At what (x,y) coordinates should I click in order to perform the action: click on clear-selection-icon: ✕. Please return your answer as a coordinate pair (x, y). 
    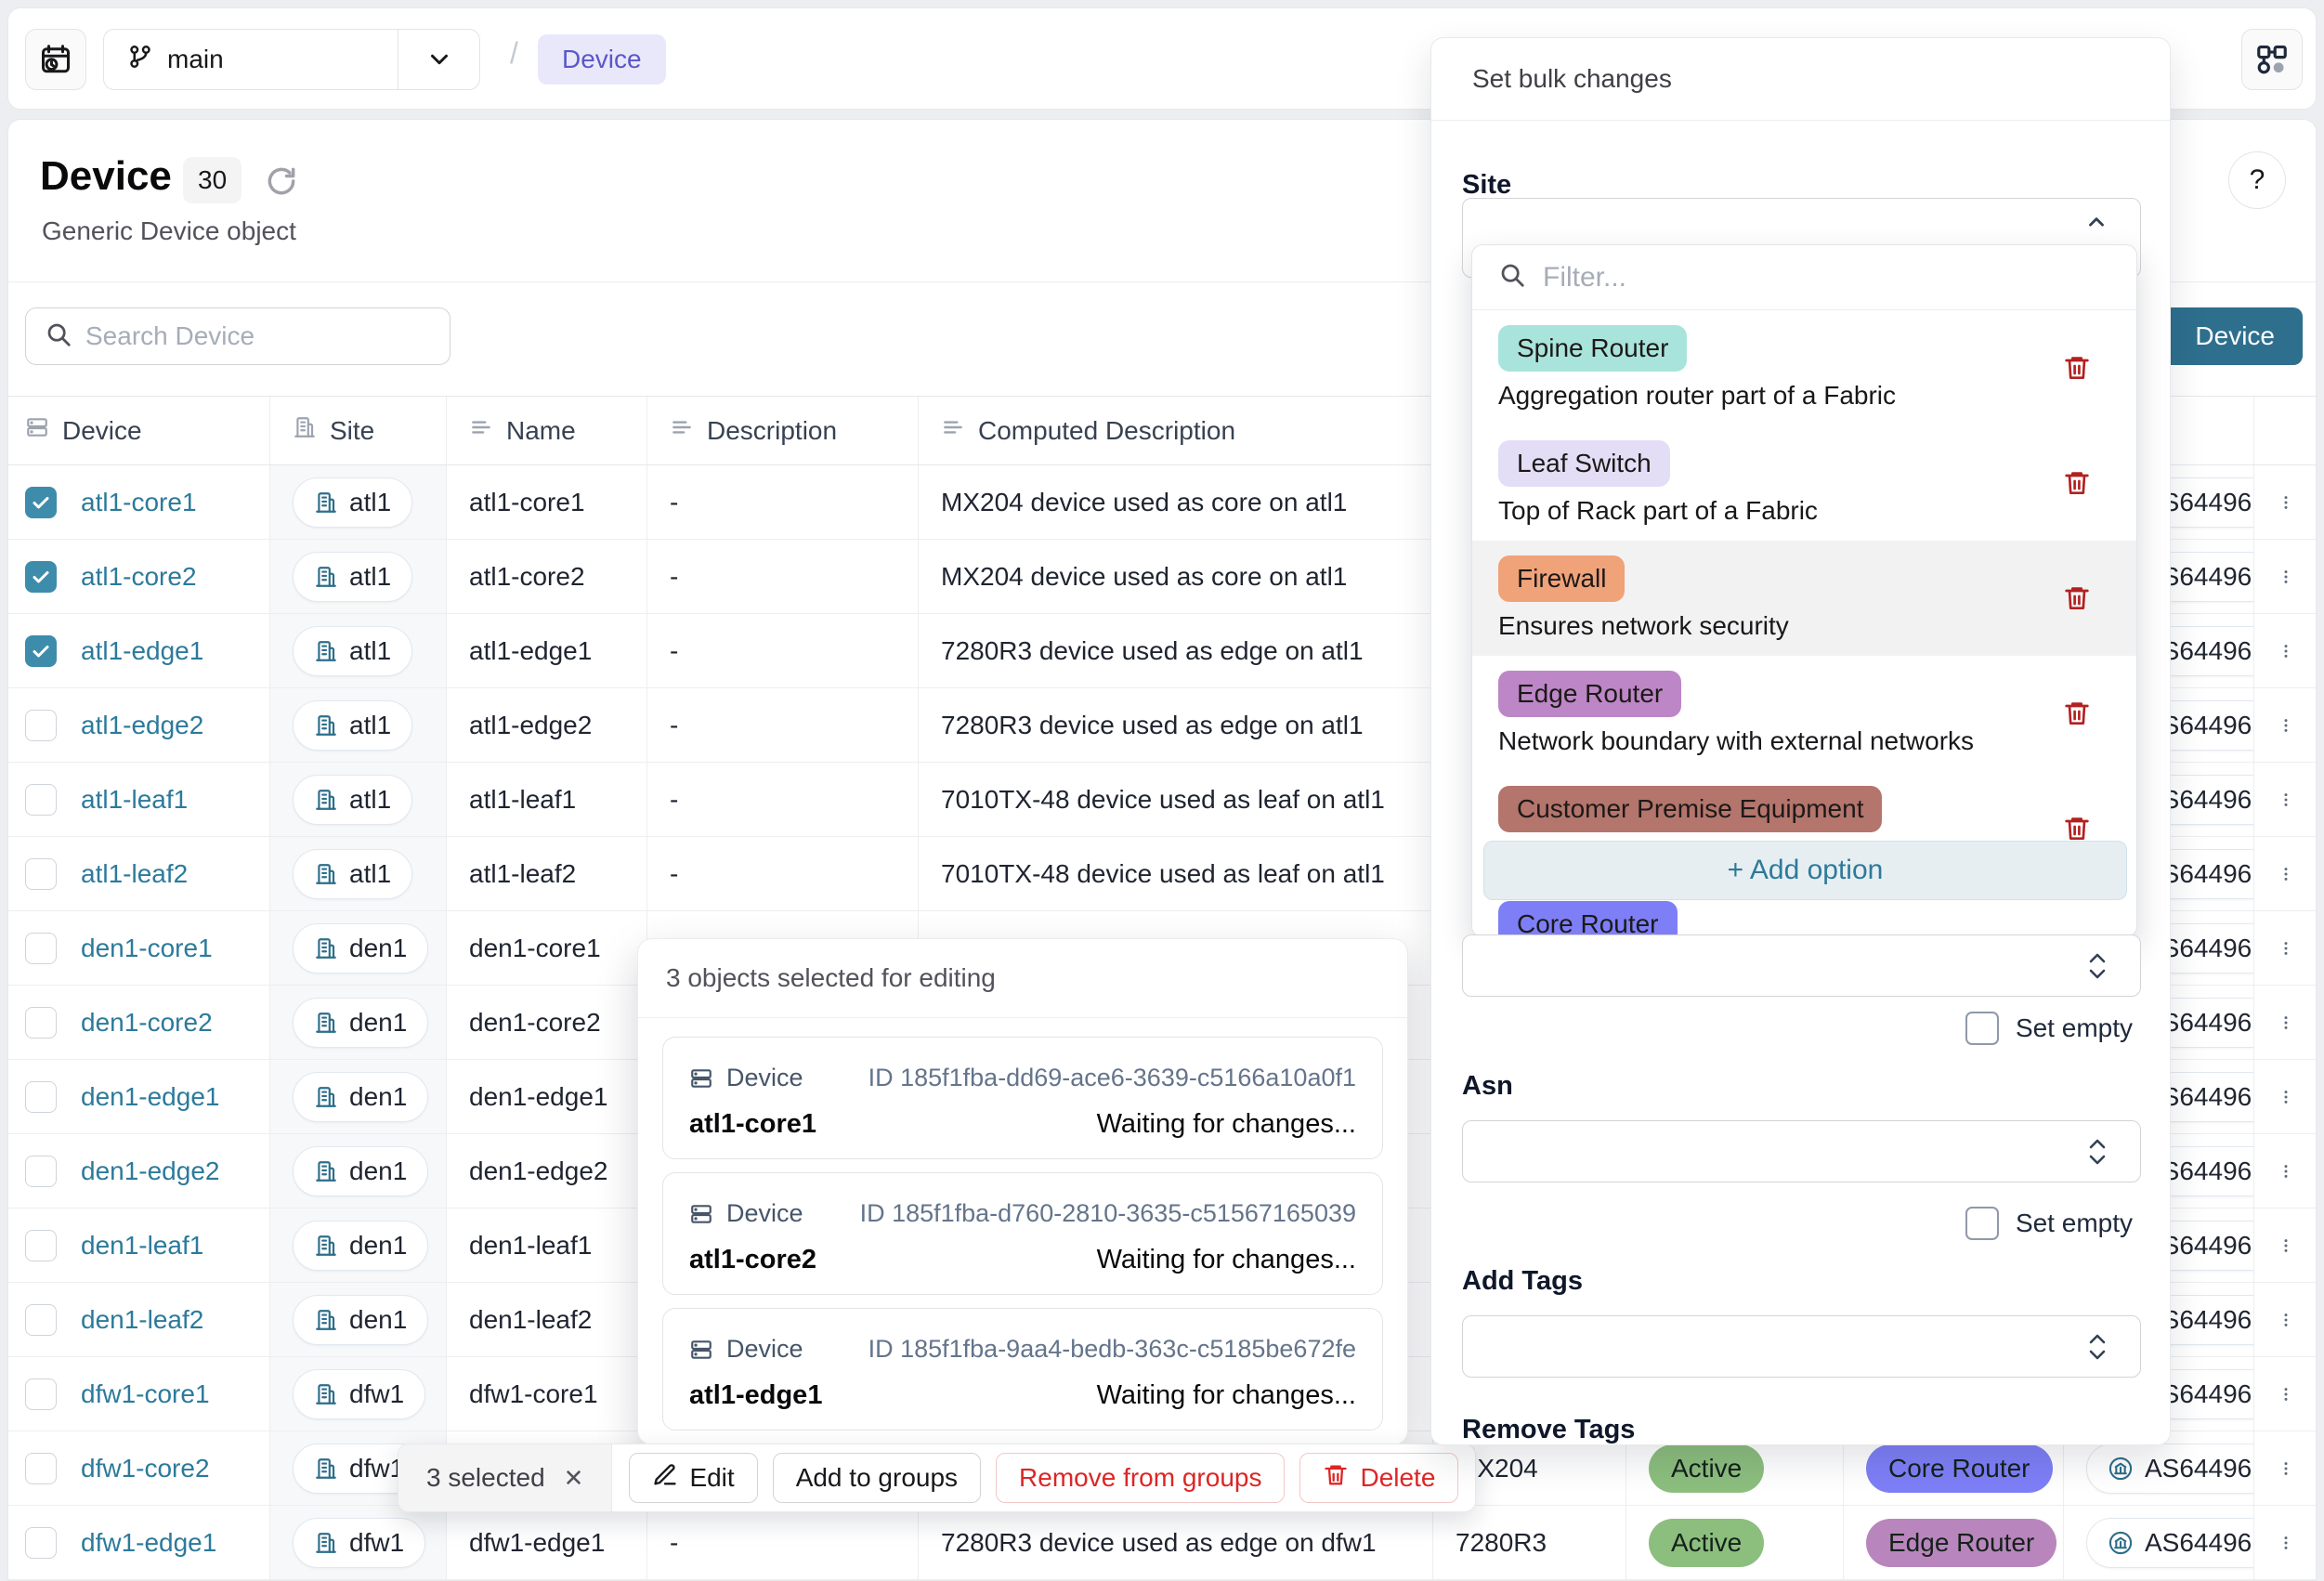
    Looking at the image, I should click on (573, 1477).